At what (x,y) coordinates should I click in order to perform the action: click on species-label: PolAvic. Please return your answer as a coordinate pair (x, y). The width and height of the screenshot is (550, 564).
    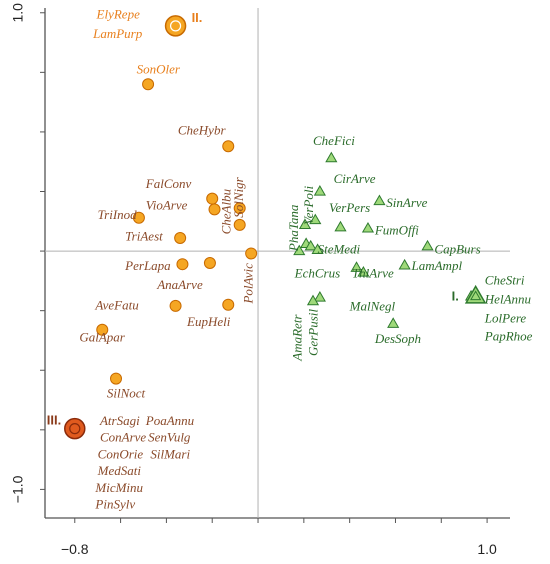
    Looking at the image, I should click on (247, 284).